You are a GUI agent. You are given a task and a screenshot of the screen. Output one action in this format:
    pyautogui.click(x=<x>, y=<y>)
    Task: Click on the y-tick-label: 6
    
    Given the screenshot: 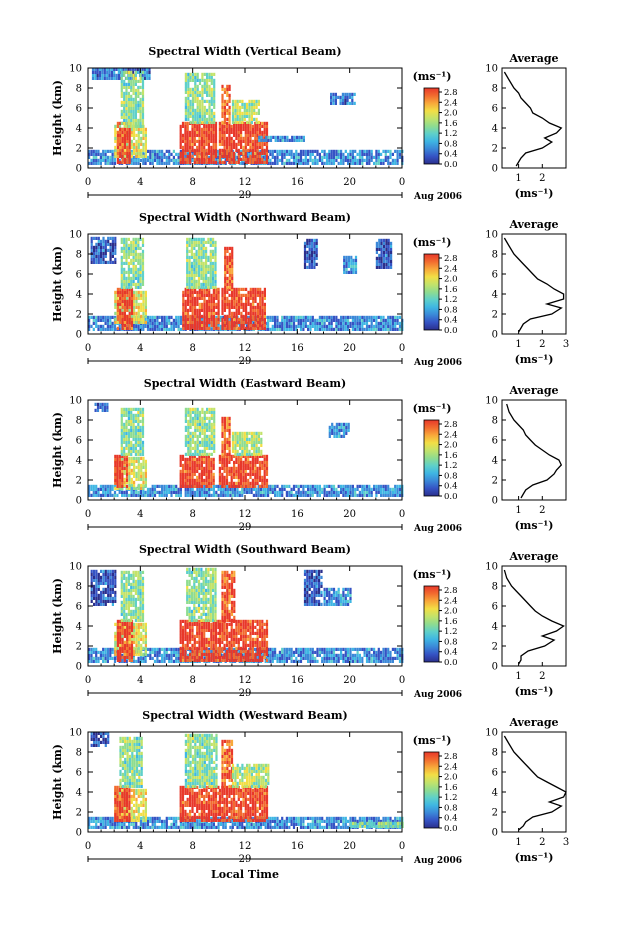 What is the action you would take?
    pyautogui.click(x=79, y=275)
    